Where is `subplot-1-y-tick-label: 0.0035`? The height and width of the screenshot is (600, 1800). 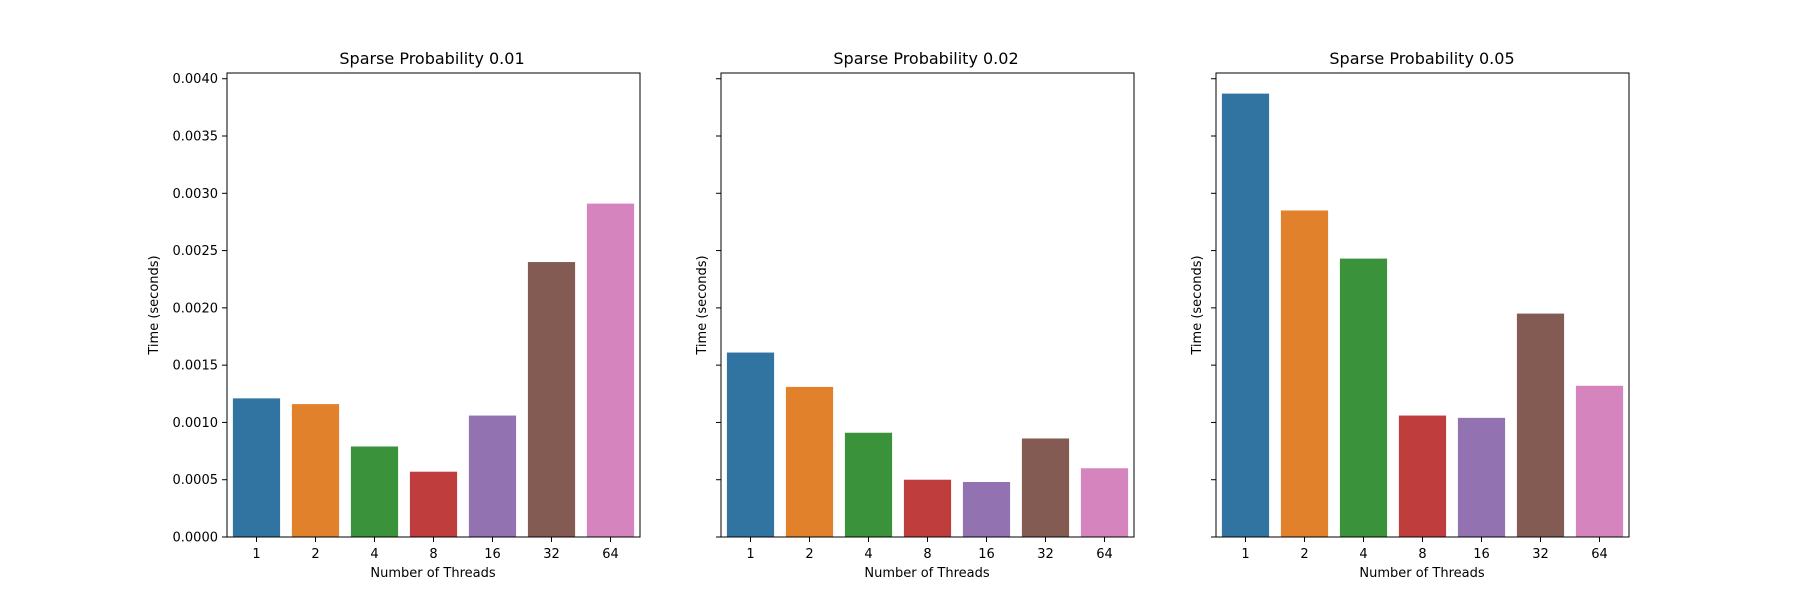
subplot-1-y-tick-label: 0.0035 is located at coordinates (196, 137).